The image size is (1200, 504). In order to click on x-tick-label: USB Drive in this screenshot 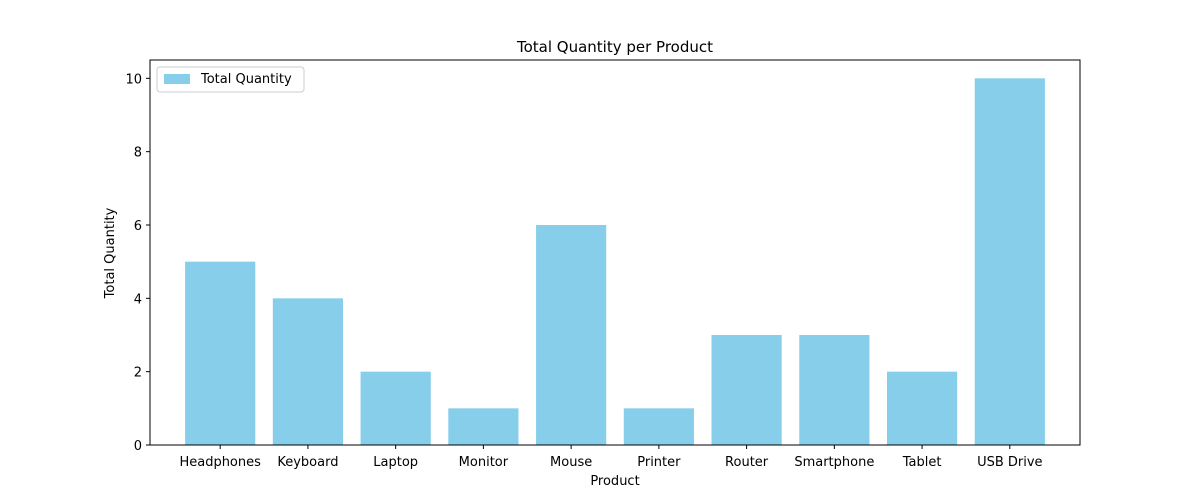, I will do `click(1009, 462)`.